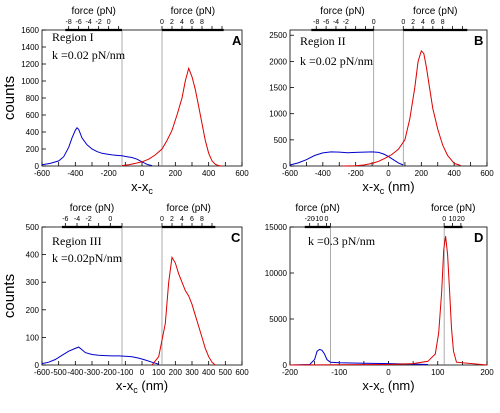 The image size is (500, 413). What do you see at coordinates (30, 30) in the screenshot?
I see `y-tick-label: 1600` at bounding box center [30, 30].